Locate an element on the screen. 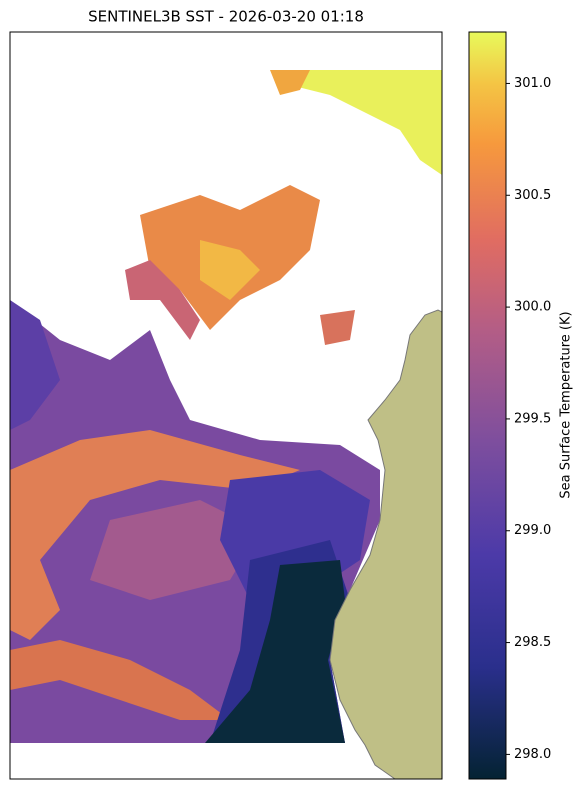 The width and height of the screenshot is (585, 790). colorbar-tick-label: 301.0 is located at coordinates (532, 83).